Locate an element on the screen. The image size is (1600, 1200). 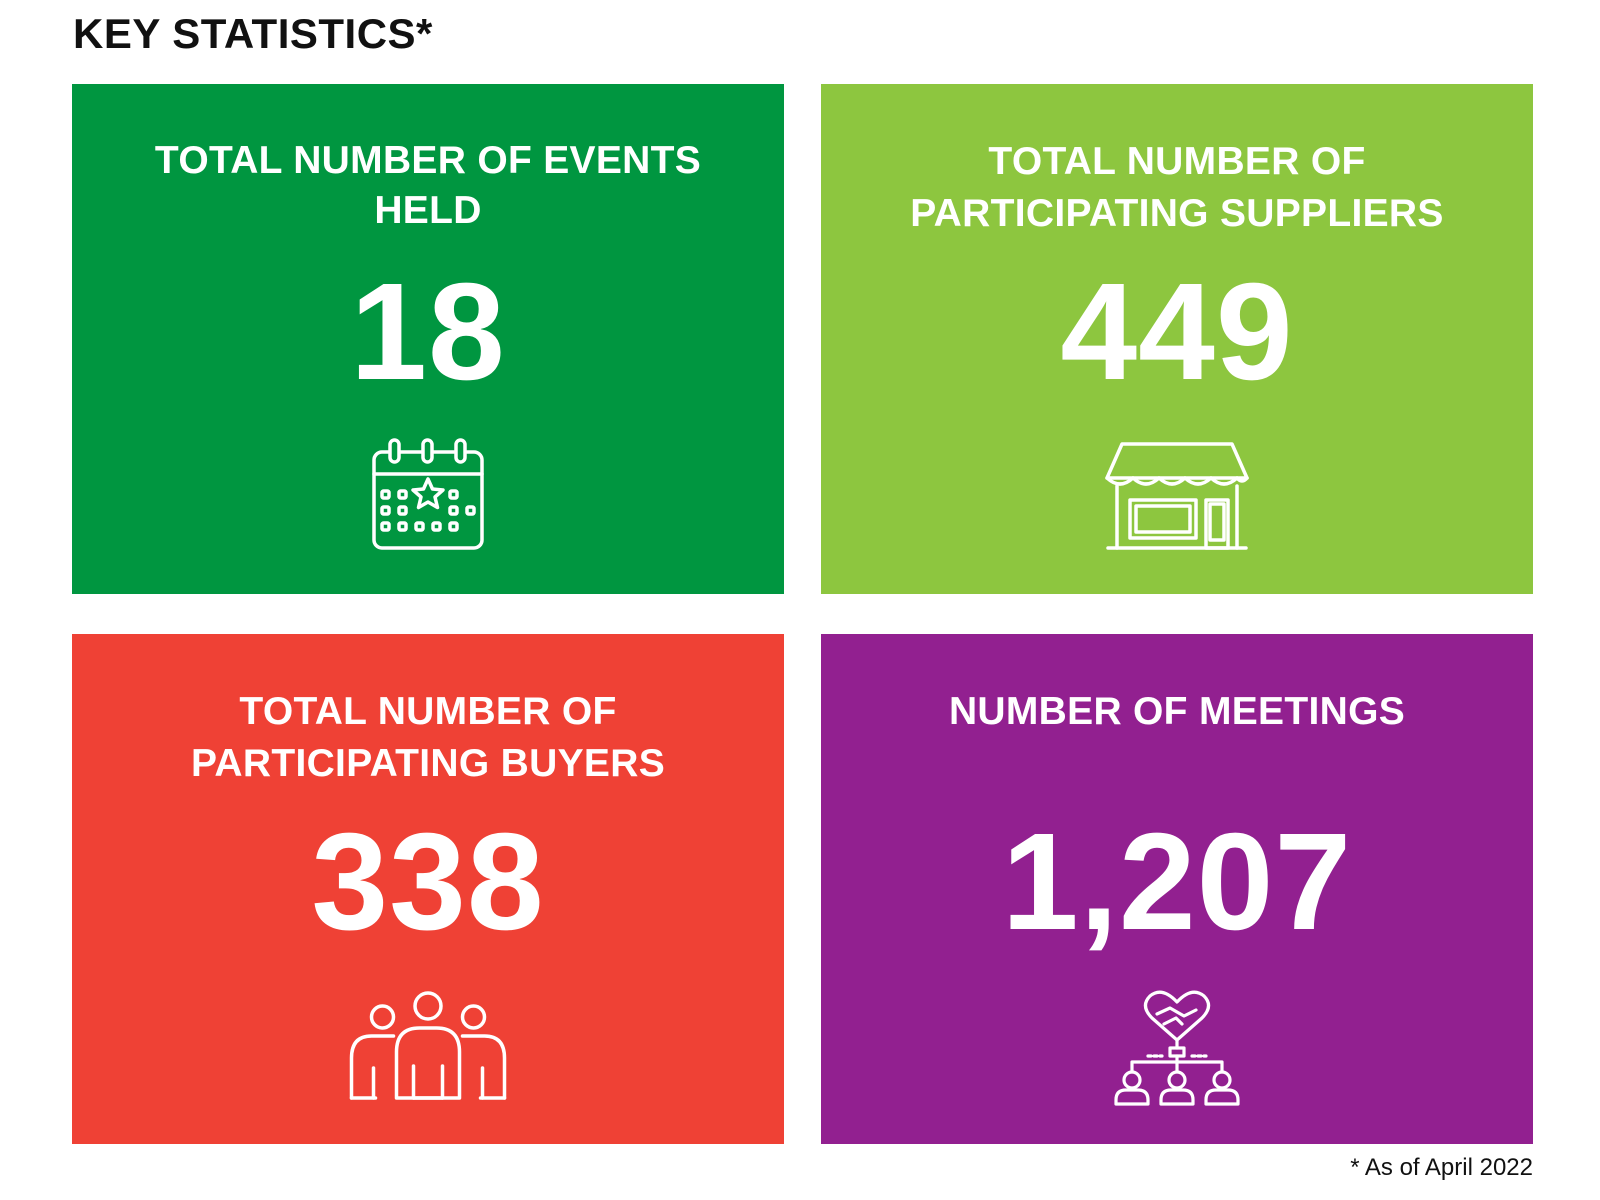
stat-value: 18 is located at coordinates (428, 332).